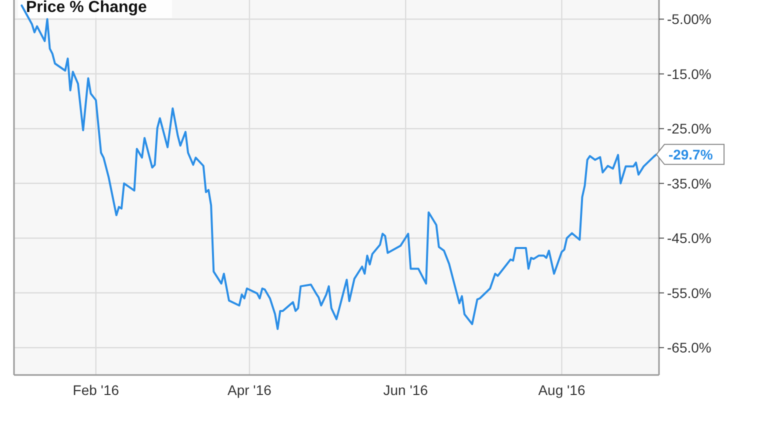 The height and width of the screenshot is (432, 764). What do you see at coordinates (96, 390) in the screenshot?
I see `x-tick-label: Feb '16` at bounding box center [96, 390].